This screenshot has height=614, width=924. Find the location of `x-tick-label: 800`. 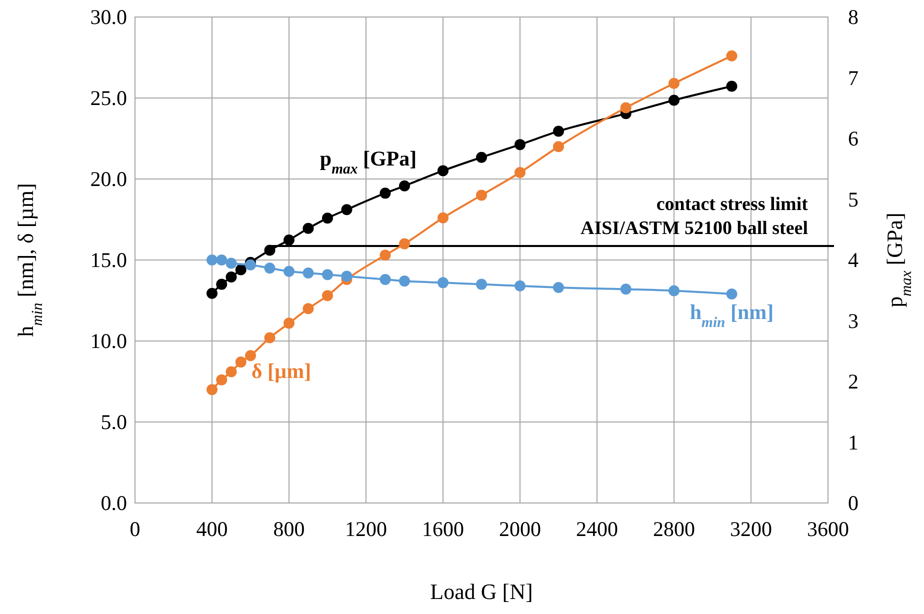

x-tick-label: 800 is located at coordinates (289, 529).